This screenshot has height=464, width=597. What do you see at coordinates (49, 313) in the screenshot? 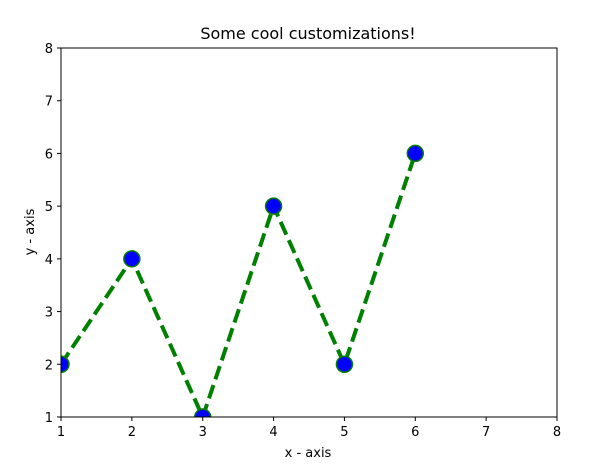
I see `y-tick-label-3: 3` at bounding box center [49, 313].